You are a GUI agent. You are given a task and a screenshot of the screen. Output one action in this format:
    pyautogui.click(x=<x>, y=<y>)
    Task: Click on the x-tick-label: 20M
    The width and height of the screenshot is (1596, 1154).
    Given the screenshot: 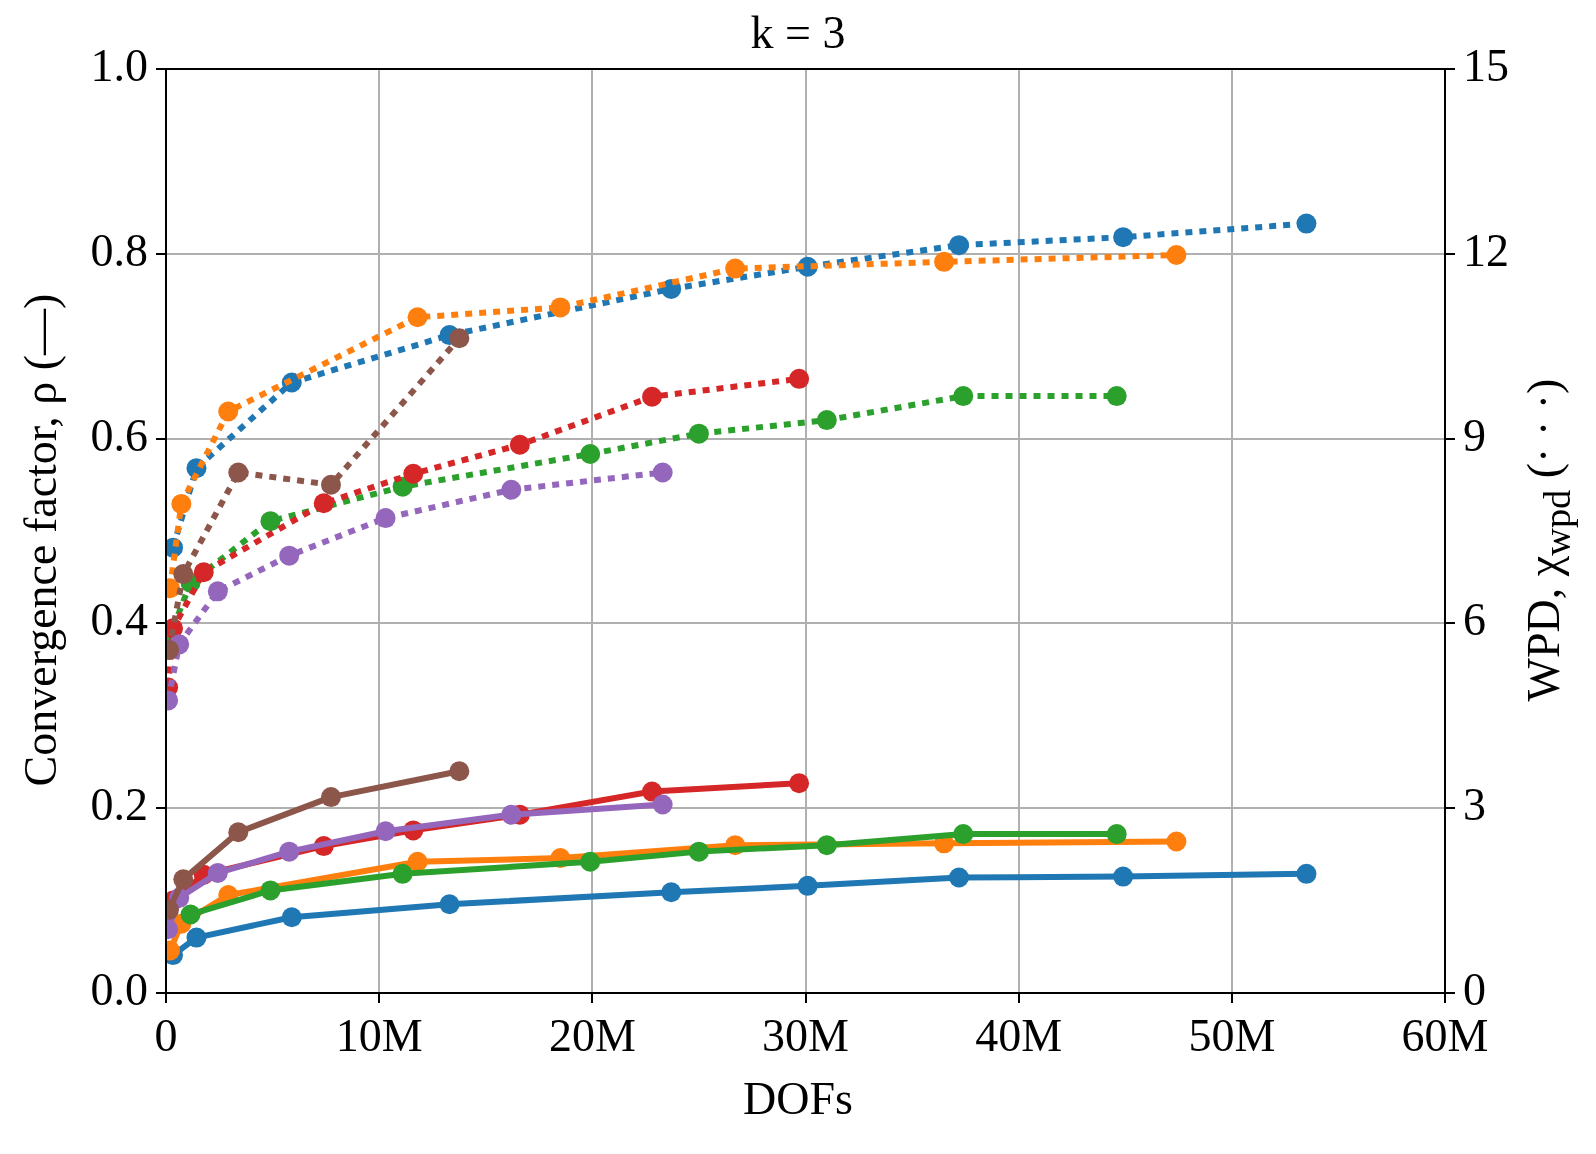 What is the action you would take?
    pyautogui.click(x=592, y=1035)
    